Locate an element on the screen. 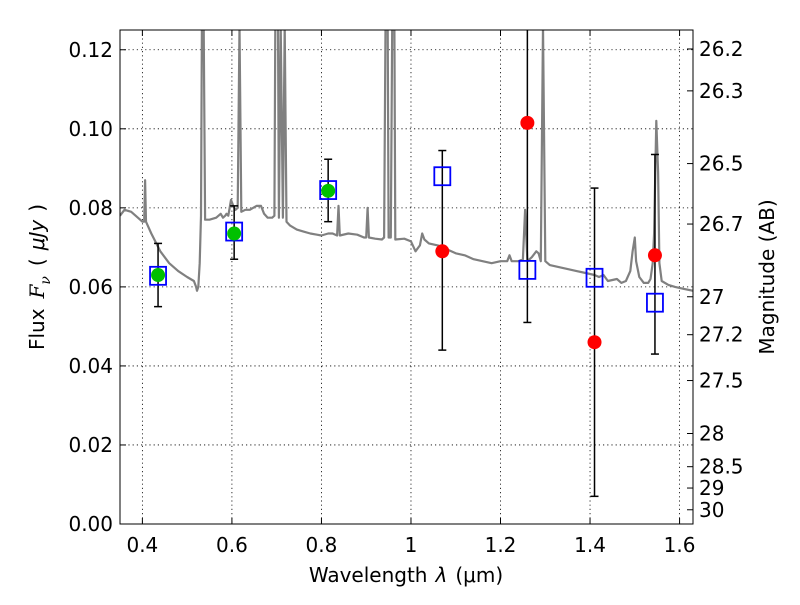 The height and width of the screenshot is (605, 800). x-axis-label-symbol: λ is located at coordinates (441, 575).